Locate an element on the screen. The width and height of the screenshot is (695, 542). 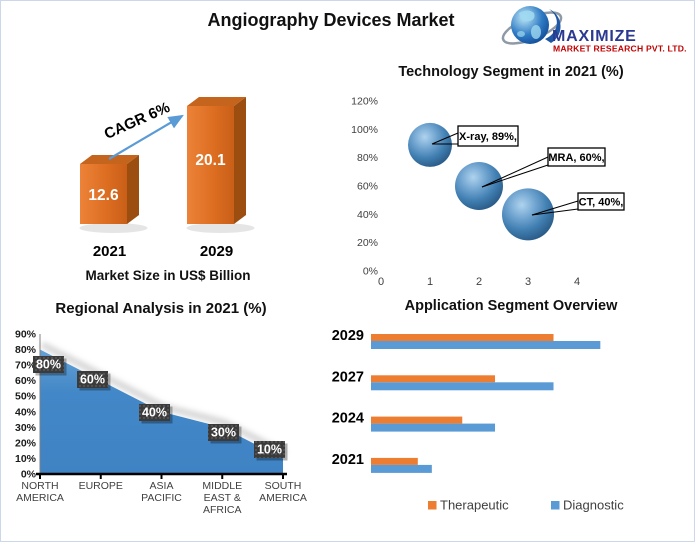
callout-label: X-ray, 89%, is located at coordinates (488, 137).